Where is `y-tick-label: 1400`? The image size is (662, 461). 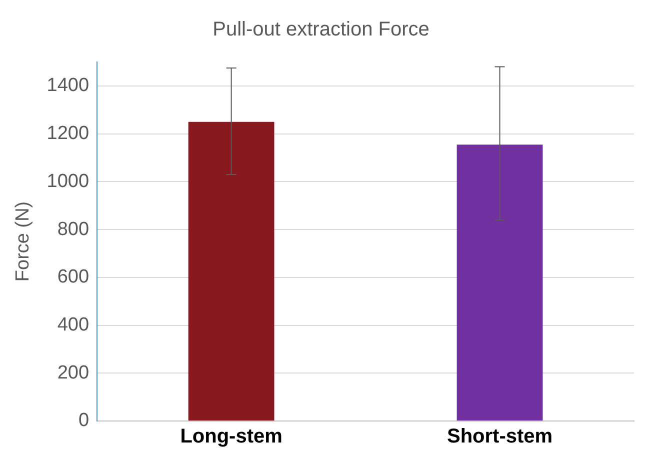
y-tick-label: 1400 is located at coordinates (68, 85).